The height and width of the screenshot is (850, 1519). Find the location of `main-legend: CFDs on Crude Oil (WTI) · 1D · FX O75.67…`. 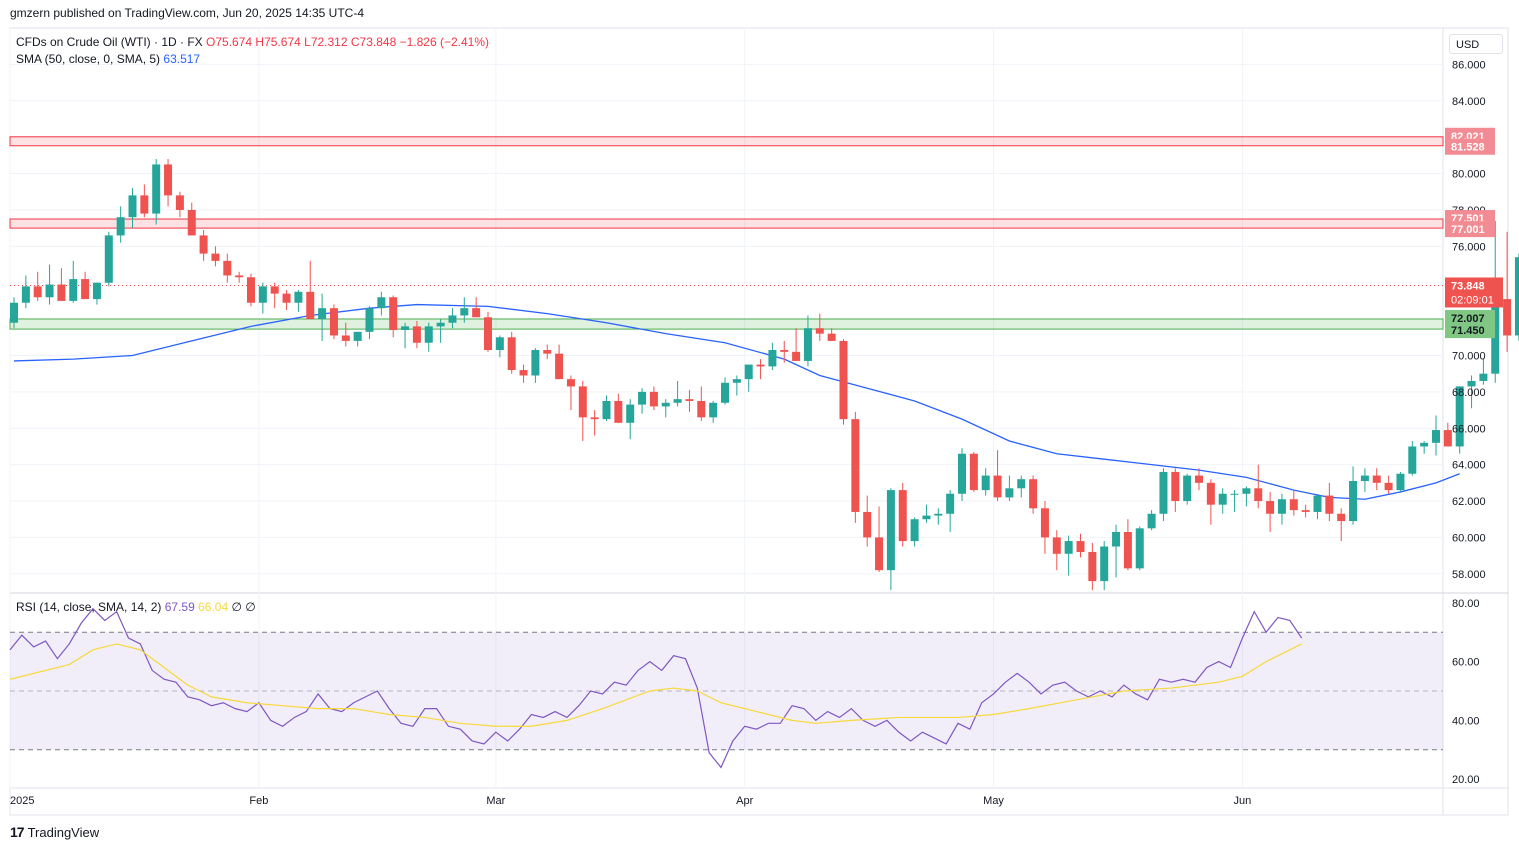

main-legend: CFDs on Crude Oil (WTI) · 1D · FX O75.67… is located at coordinates (252, 42).